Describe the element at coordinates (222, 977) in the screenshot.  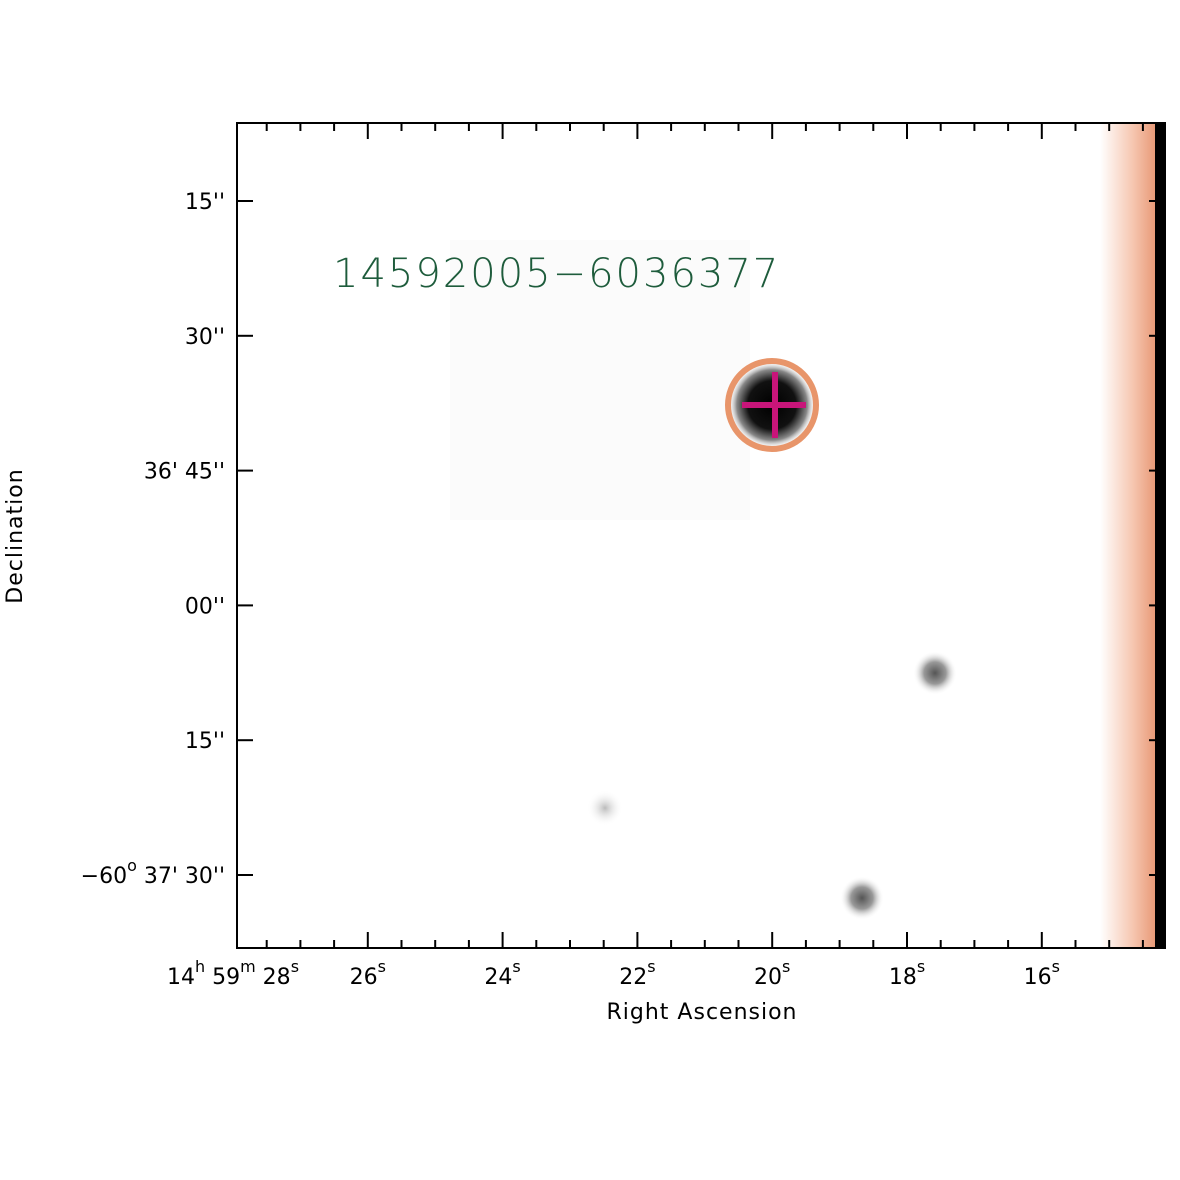
I see `label-part: 59` at that location.